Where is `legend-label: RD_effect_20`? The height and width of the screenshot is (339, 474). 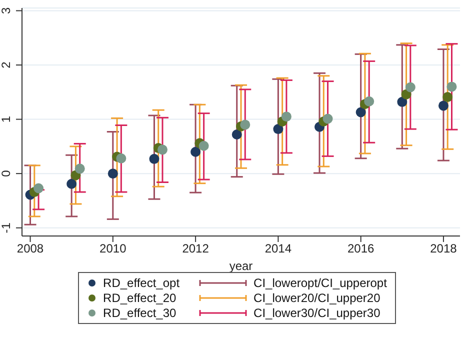 legend-label: RD_effect_20 is located at coordinates (139, 298).